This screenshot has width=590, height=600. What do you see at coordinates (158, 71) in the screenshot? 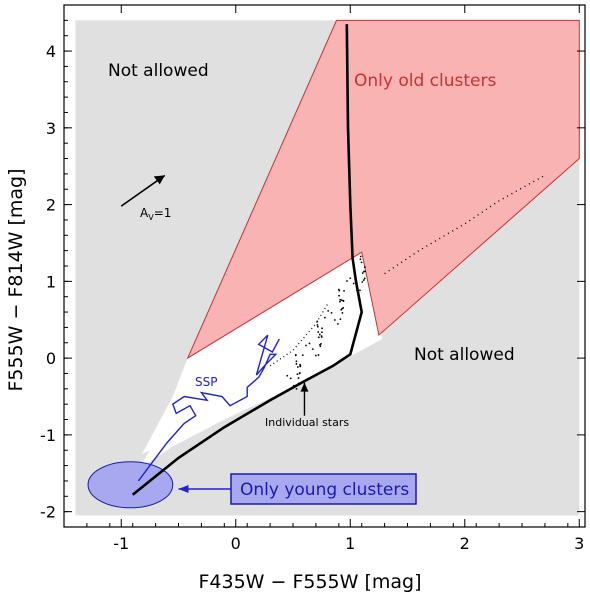
I see `not-allowed-label-top: Not allowed` at bounding box center [158, 71].